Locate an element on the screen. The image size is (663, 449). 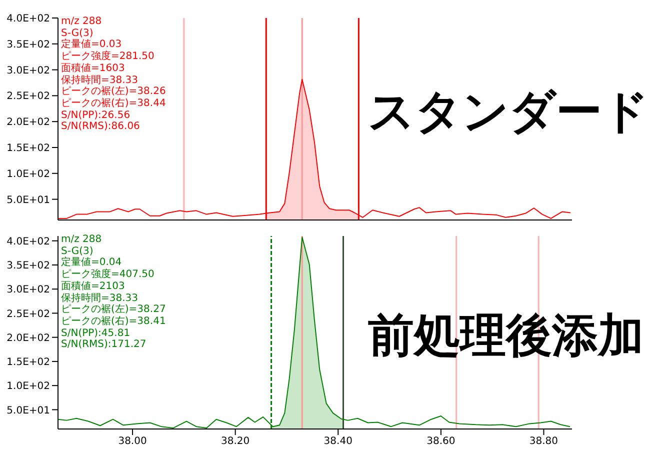
annotation: S/N(RMS):86.06 is located at coordinates (101, 127).